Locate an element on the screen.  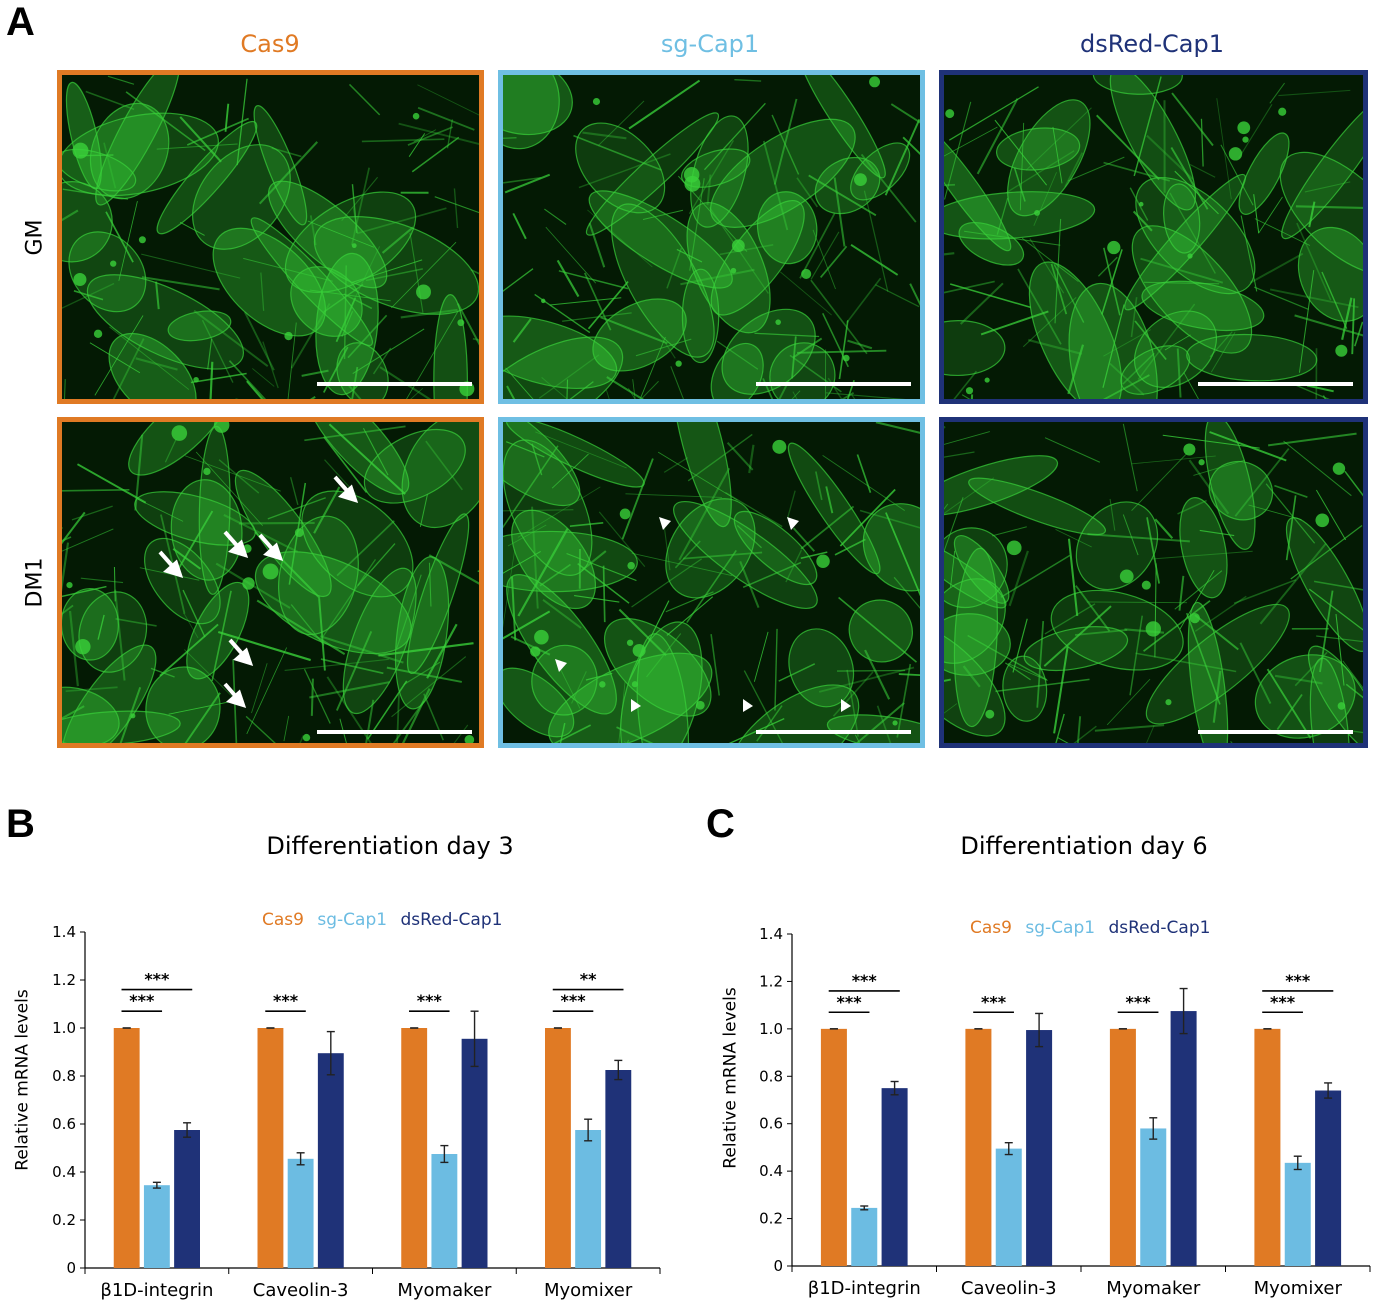
x-tick-label: Caveolin-3 is located at coordinates (1009, 1288).